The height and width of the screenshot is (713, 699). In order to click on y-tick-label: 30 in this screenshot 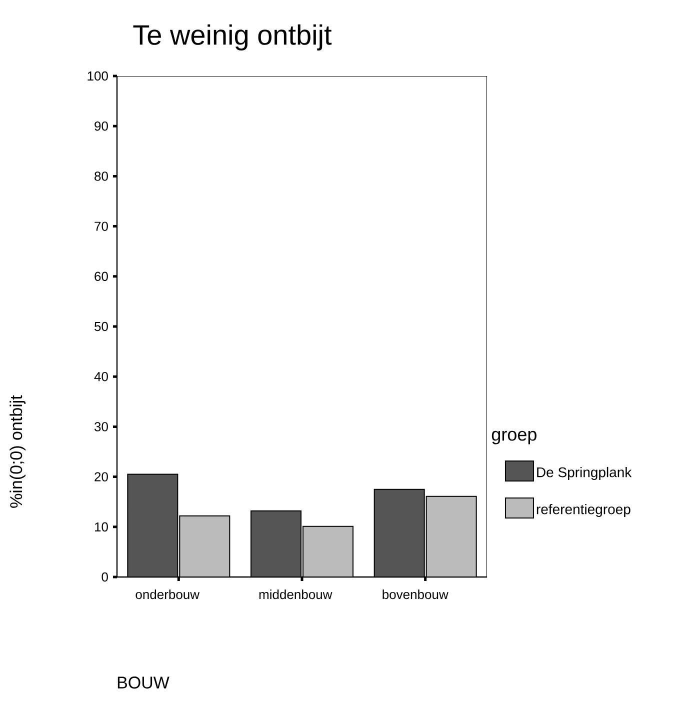, I will do `click(101, 427)`.